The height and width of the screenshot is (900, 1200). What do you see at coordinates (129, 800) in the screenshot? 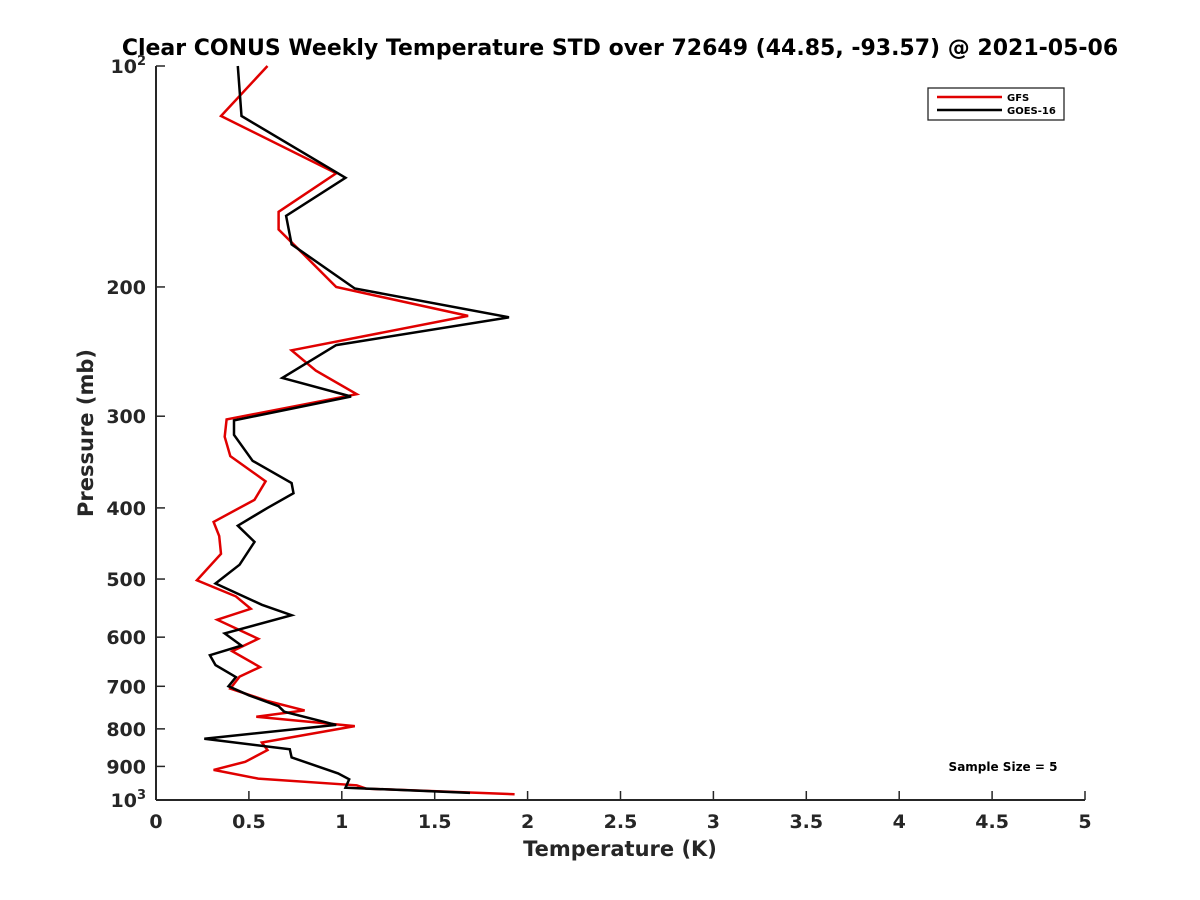
I see `y-tick-label: 10³` at bounding box center [129, 800].